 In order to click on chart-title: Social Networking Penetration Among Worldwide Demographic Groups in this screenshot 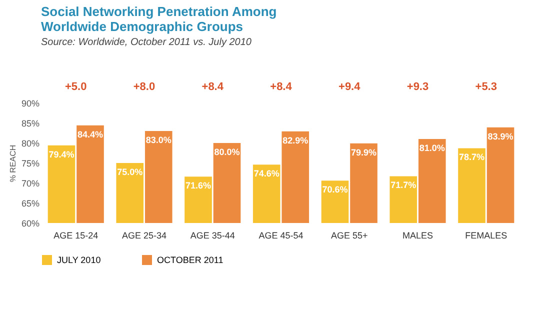, I will do `click(159, 19)`.